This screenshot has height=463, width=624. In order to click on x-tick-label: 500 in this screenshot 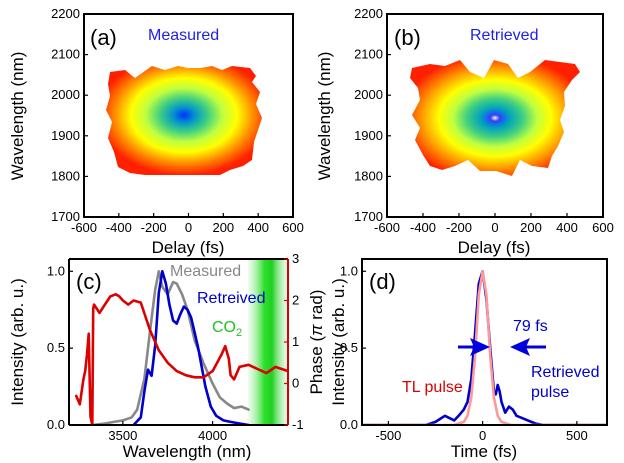, I will do `click(577, 435)`.